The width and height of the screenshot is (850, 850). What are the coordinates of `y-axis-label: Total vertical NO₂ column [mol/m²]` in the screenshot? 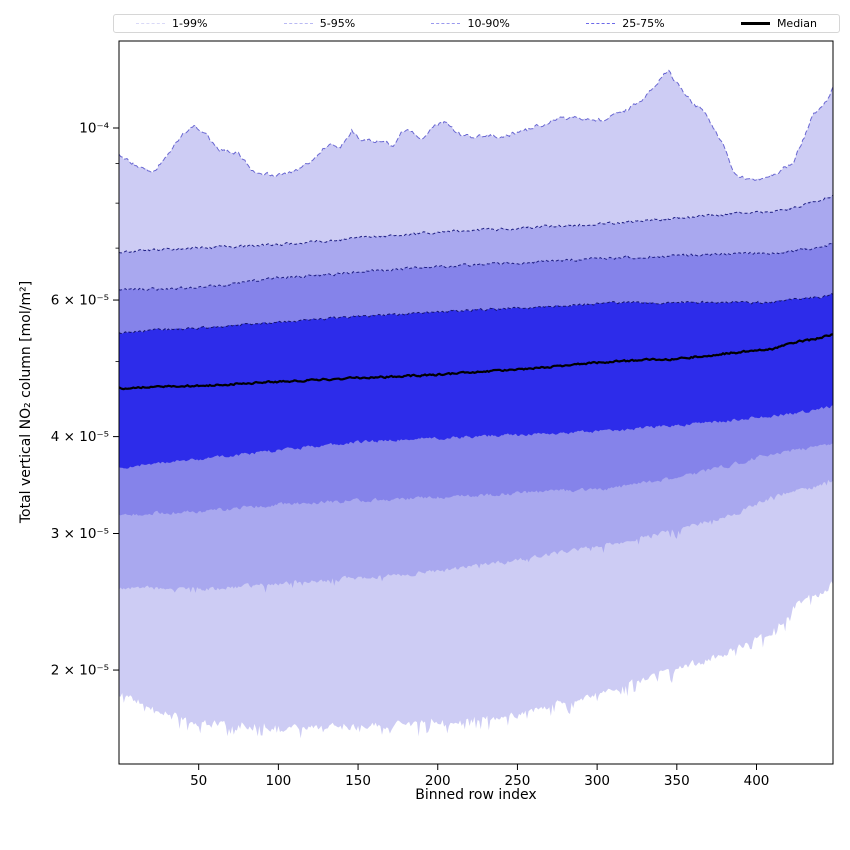 It's located at (26, 402).